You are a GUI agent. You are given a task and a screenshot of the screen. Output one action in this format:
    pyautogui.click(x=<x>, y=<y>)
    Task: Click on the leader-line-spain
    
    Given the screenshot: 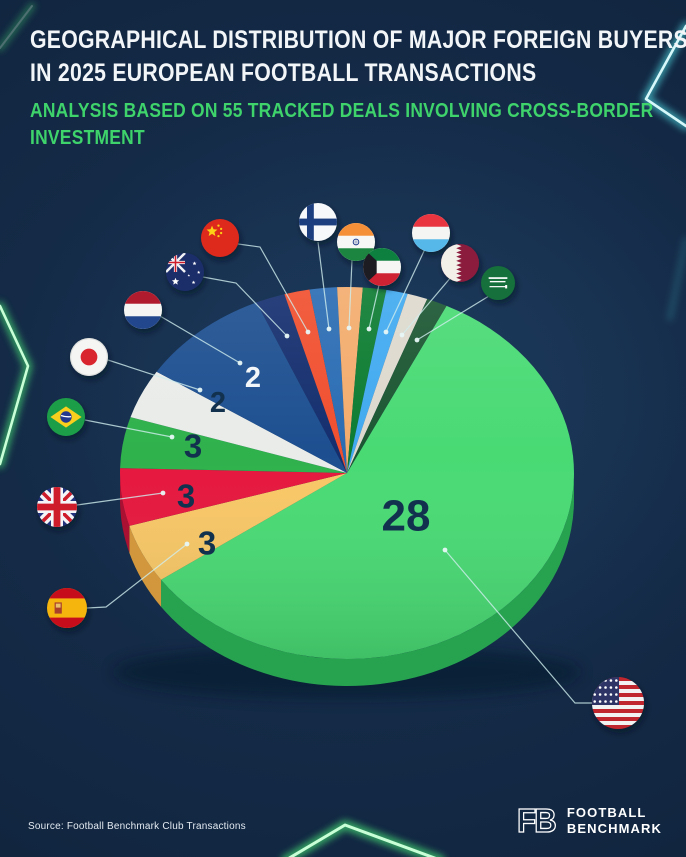 What is the action you would take?
    pyautogui.click(x=137, y=576)
    